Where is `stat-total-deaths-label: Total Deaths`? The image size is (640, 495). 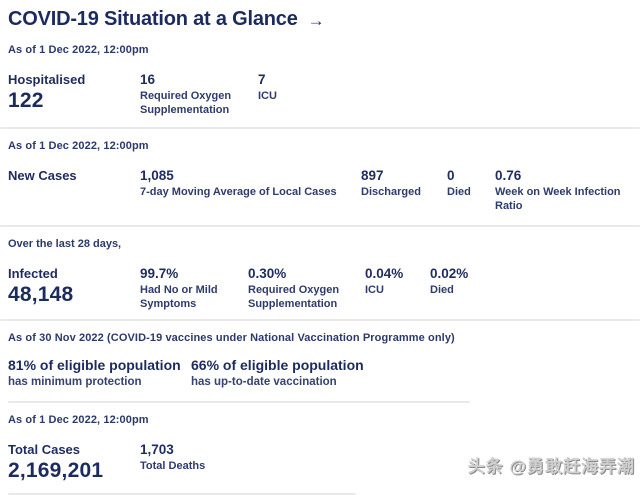 stat-total-deaths-label: Total Deaths is located at coordinates (173, 466).